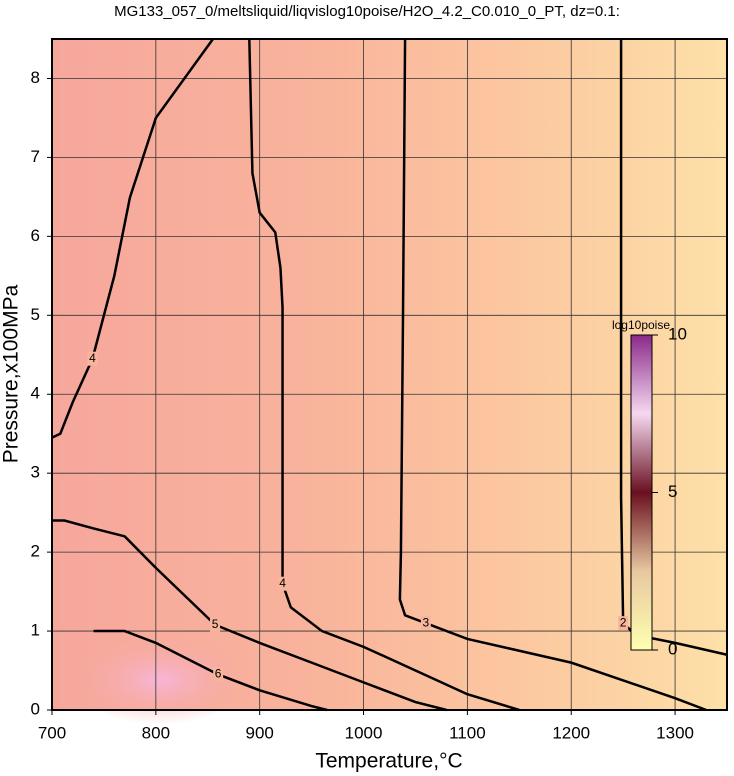  What do you see at coordinates (35, 393) in the screenshot?
I see `y-tick-label: 4` at bounding box center [35, 393].